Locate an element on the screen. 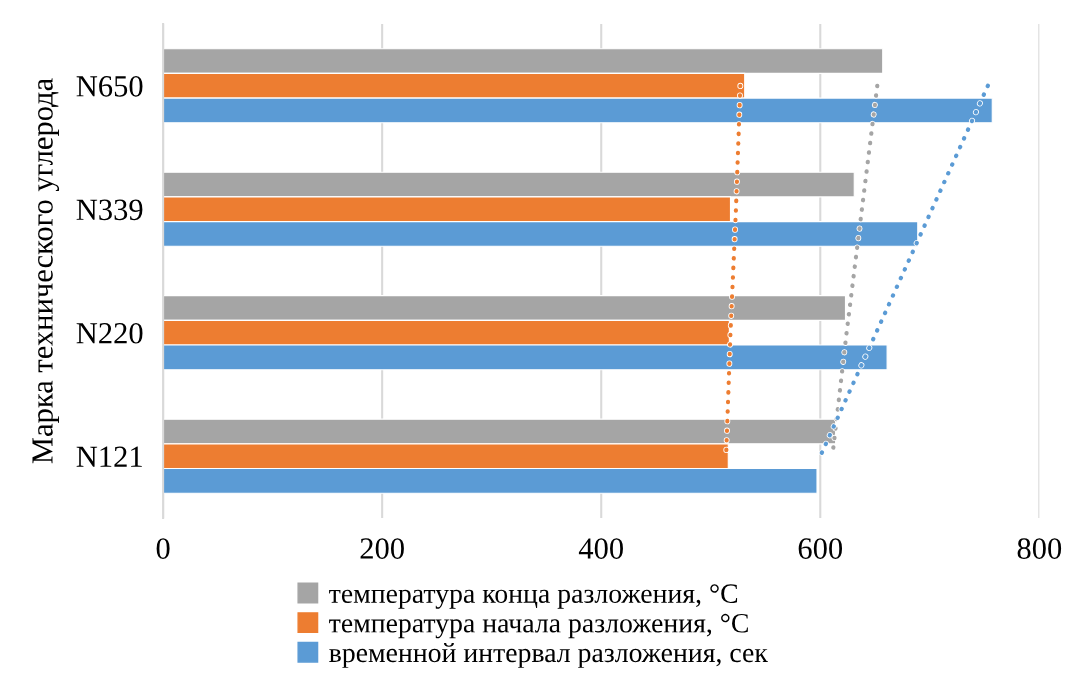  y-axis-title: Марка технического углерода is located at coordinates (46, 271).